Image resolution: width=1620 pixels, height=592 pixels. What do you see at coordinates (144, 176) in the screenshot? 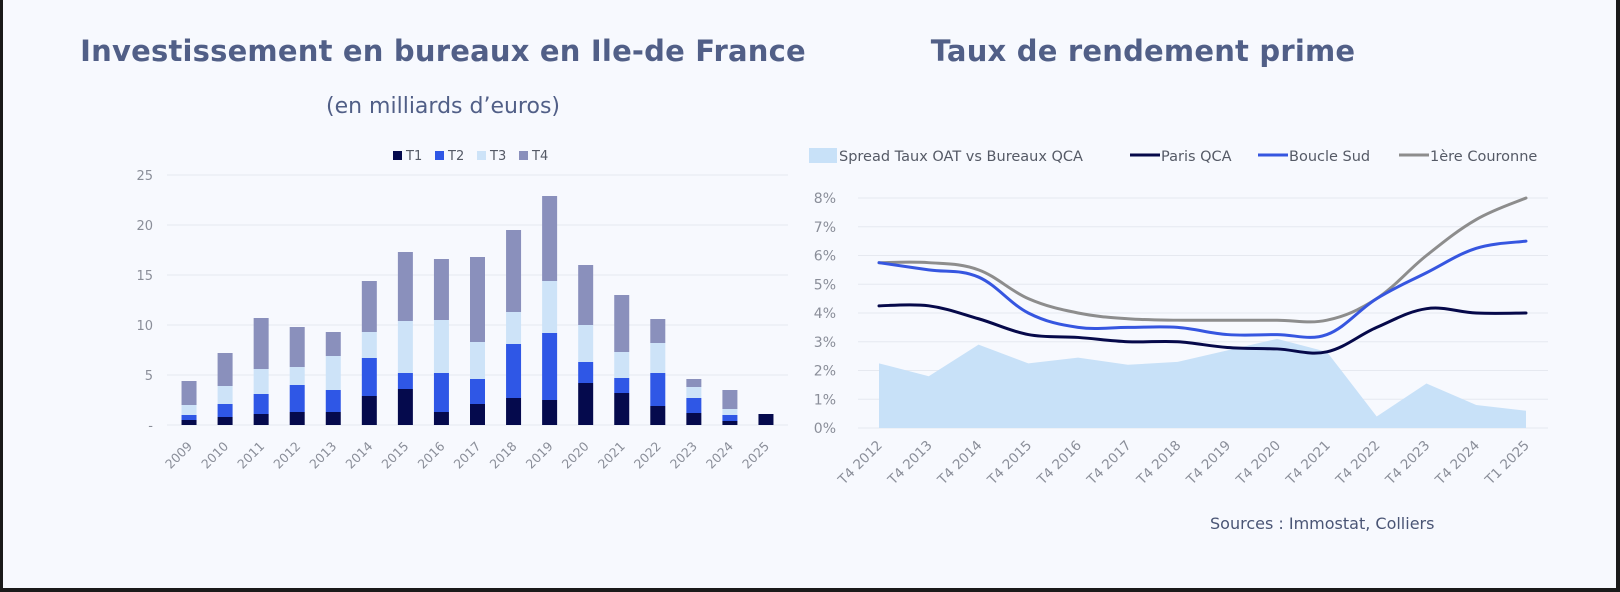
I see `y-tick-label: 25` at bounding box center [144, 176].